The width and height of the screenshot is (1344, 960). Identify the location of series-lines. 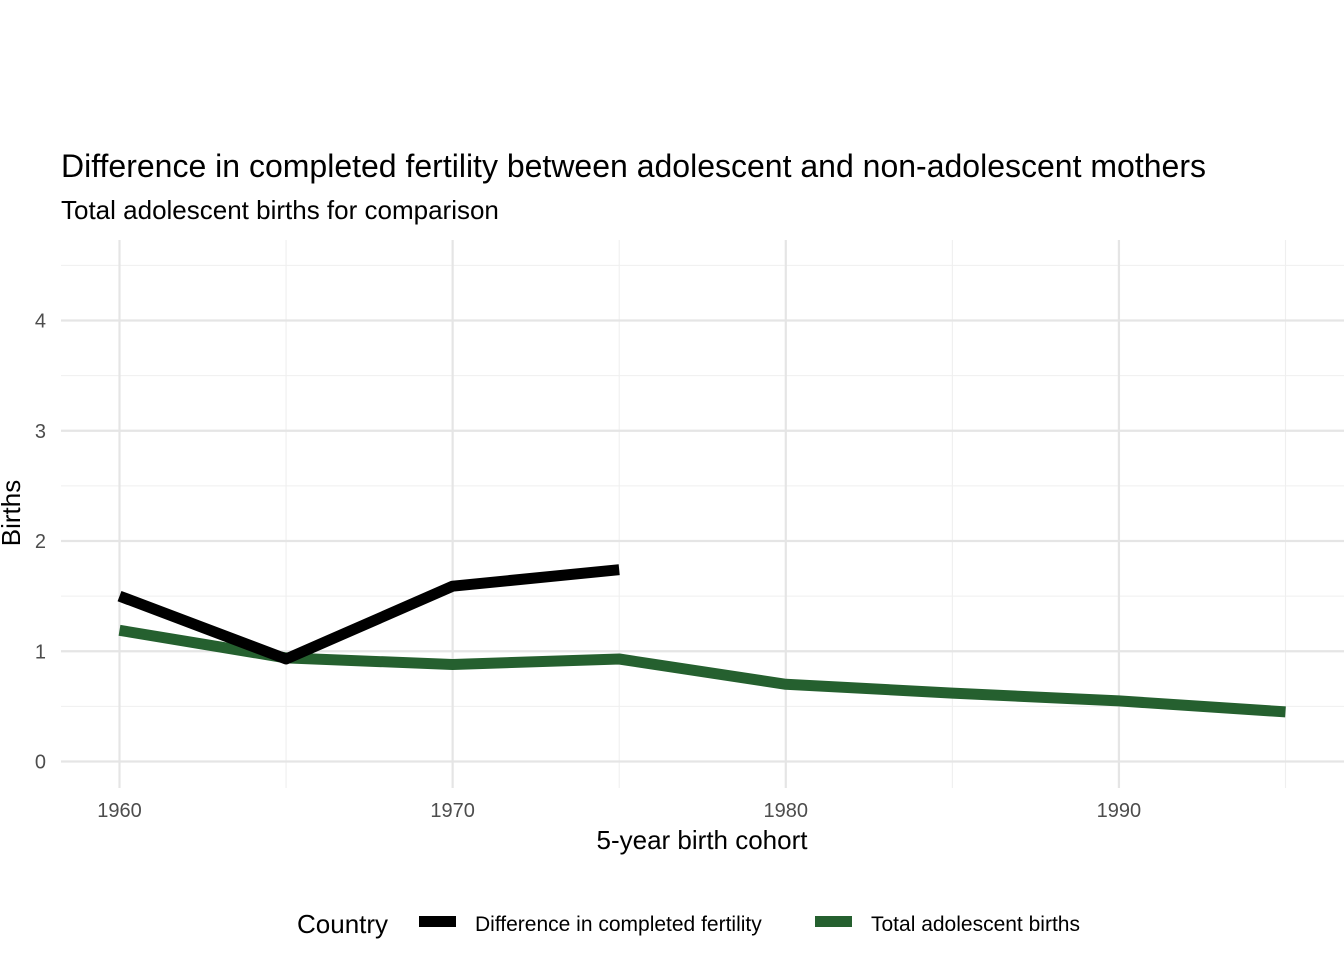
(701, 641).